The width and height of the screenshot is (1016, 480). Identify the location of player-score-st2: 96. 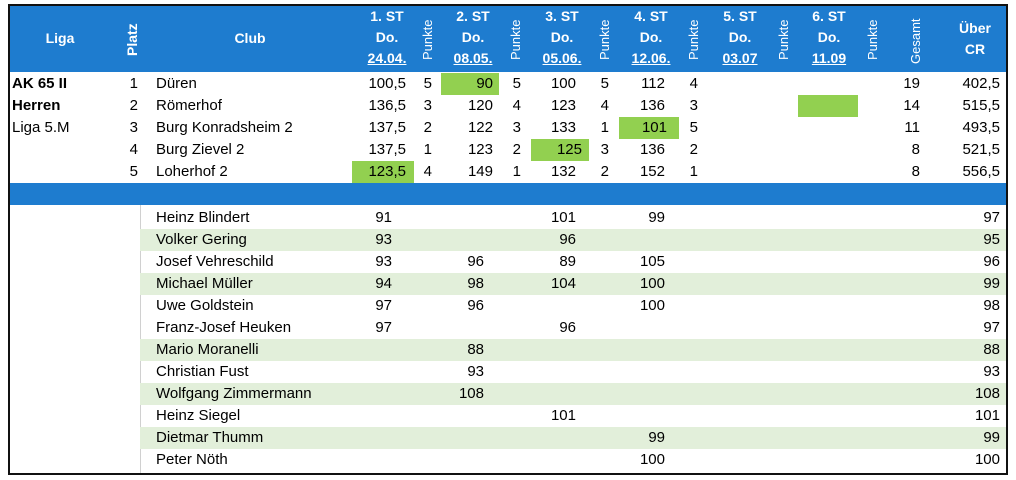
(475, 261).